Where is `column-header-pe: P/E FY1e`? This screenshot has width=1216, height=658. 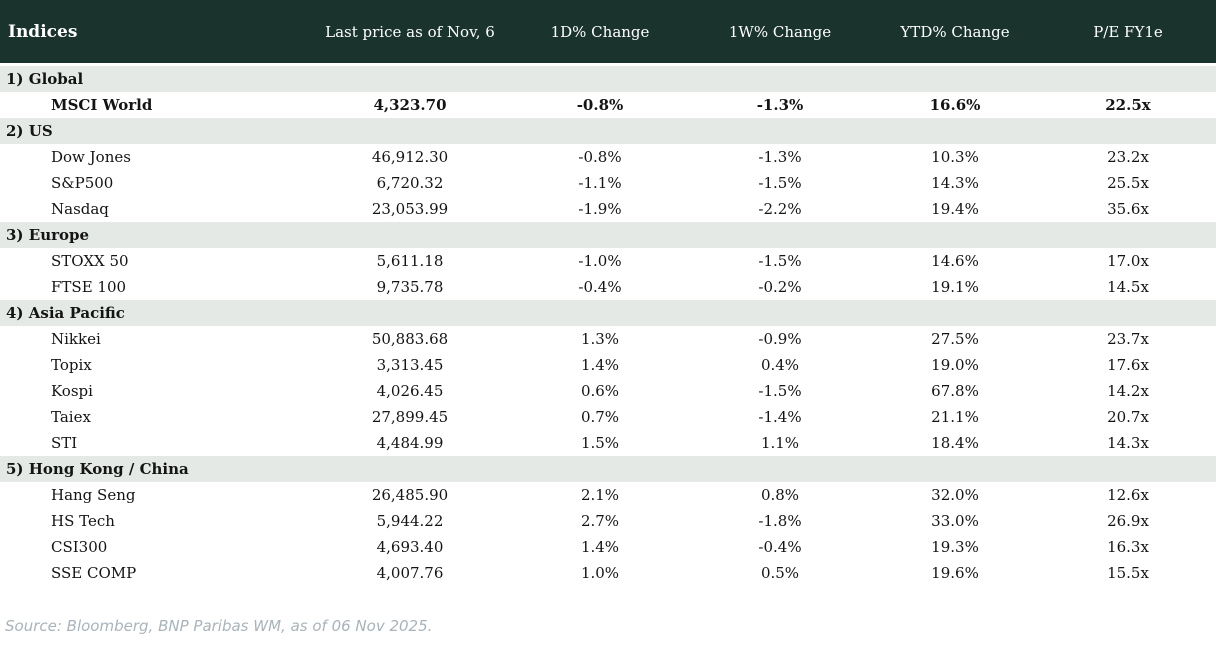 column-header-pe: P/E FY1e is located at coordinates (1128, 33).